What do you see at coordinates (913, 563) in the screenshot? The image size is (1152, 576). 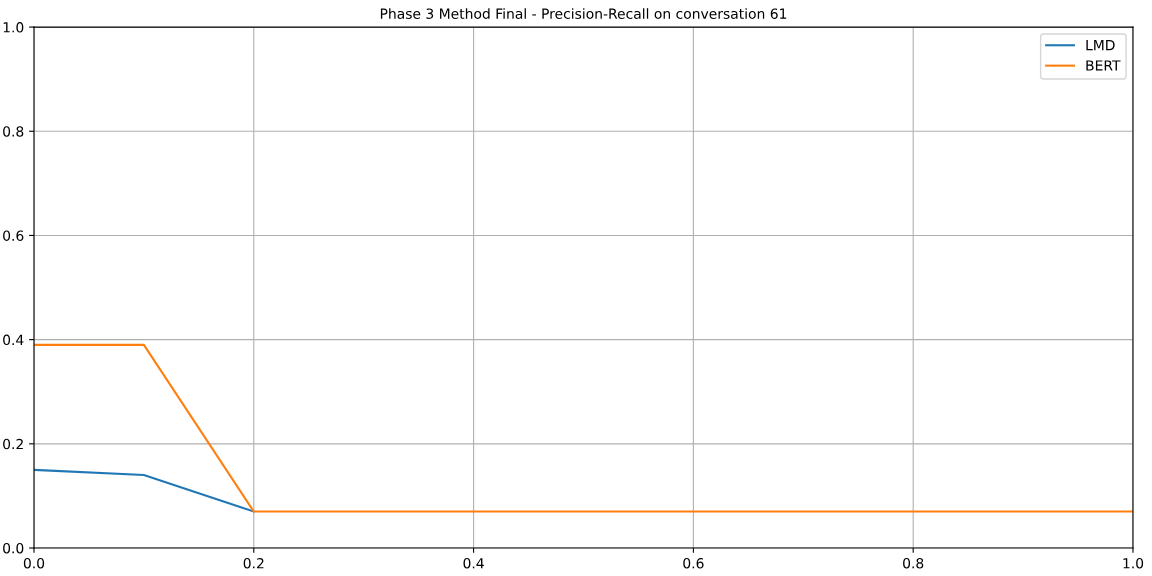 I see `x-tick-label: 0.8` at bounding box center [913, 563].